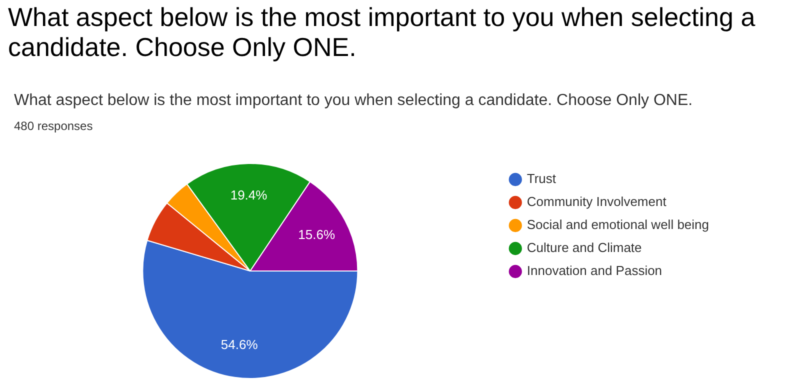 This screenshot has height=391, width=799. I want to click on legend-label: Innovation and Passion, so click(594, 270).